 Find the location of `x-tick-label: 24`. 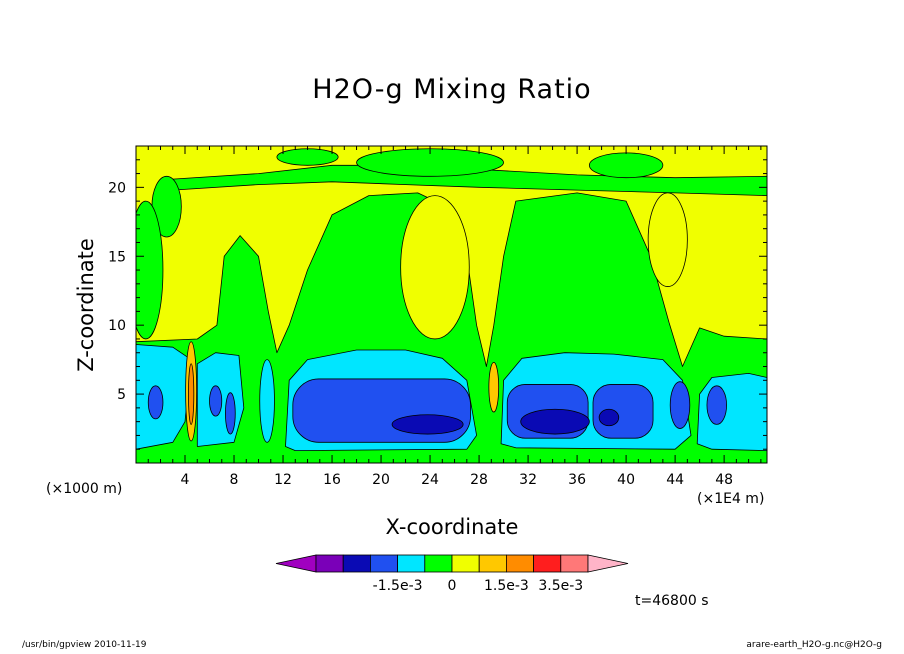

x-tick-label: 24 is located at coordinates (430, 480).